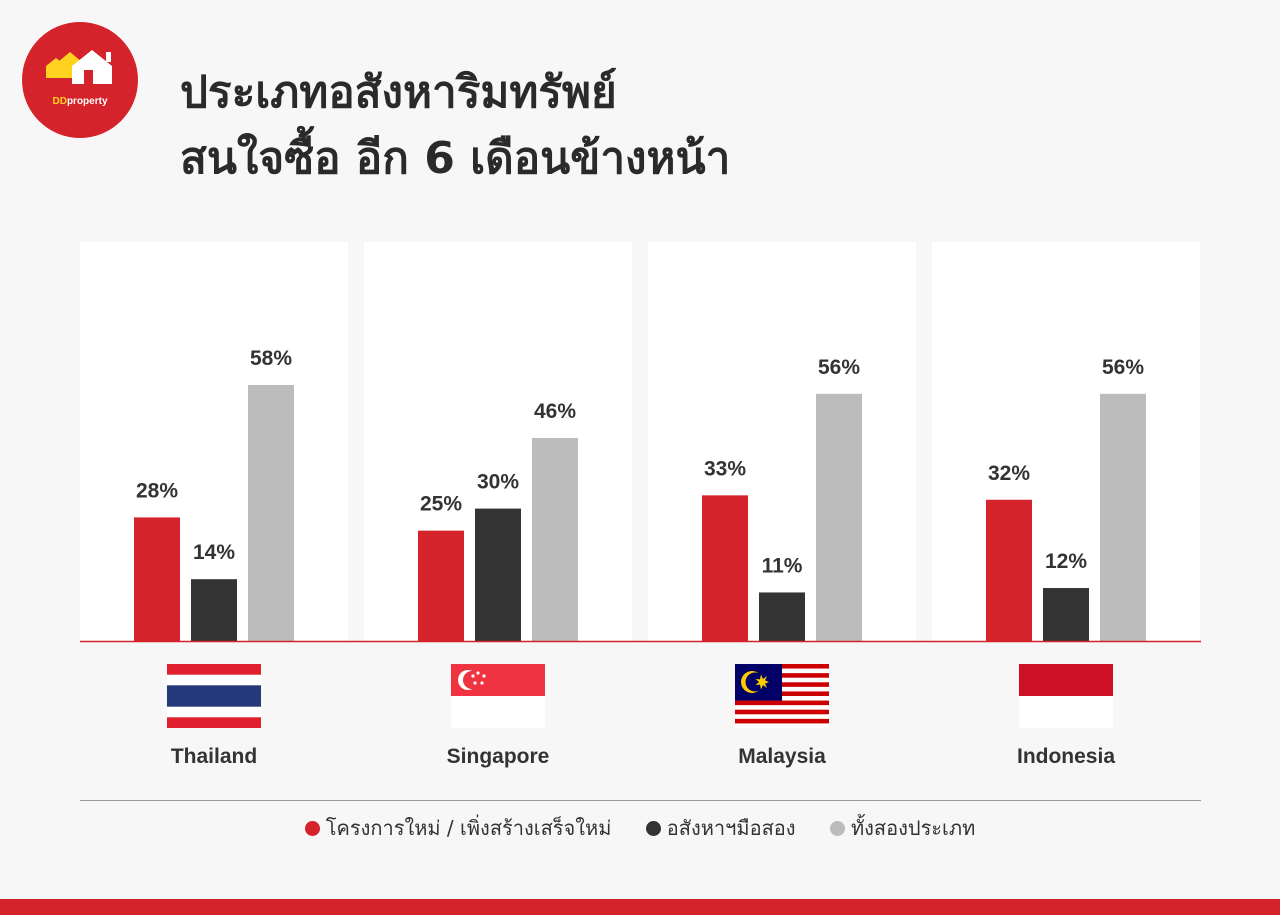 This screenshot has width=1280, height=915. What do you see at coordinates (498, 756) in the screenshot?
I see `country-label-singapore: Singapore` at bounding box center [498, 756].